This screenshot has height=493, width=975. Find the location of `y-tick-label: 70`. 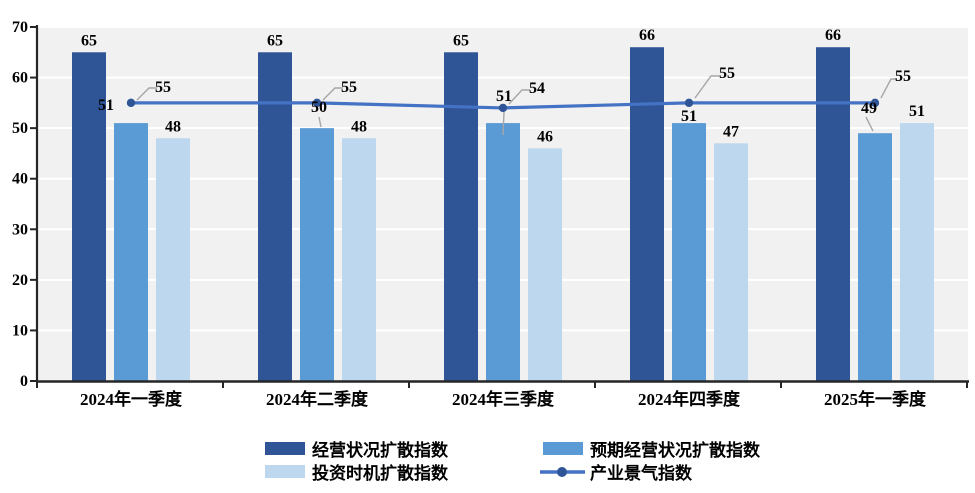

y-tick-label: 70 is located at coordinates (20, 27).